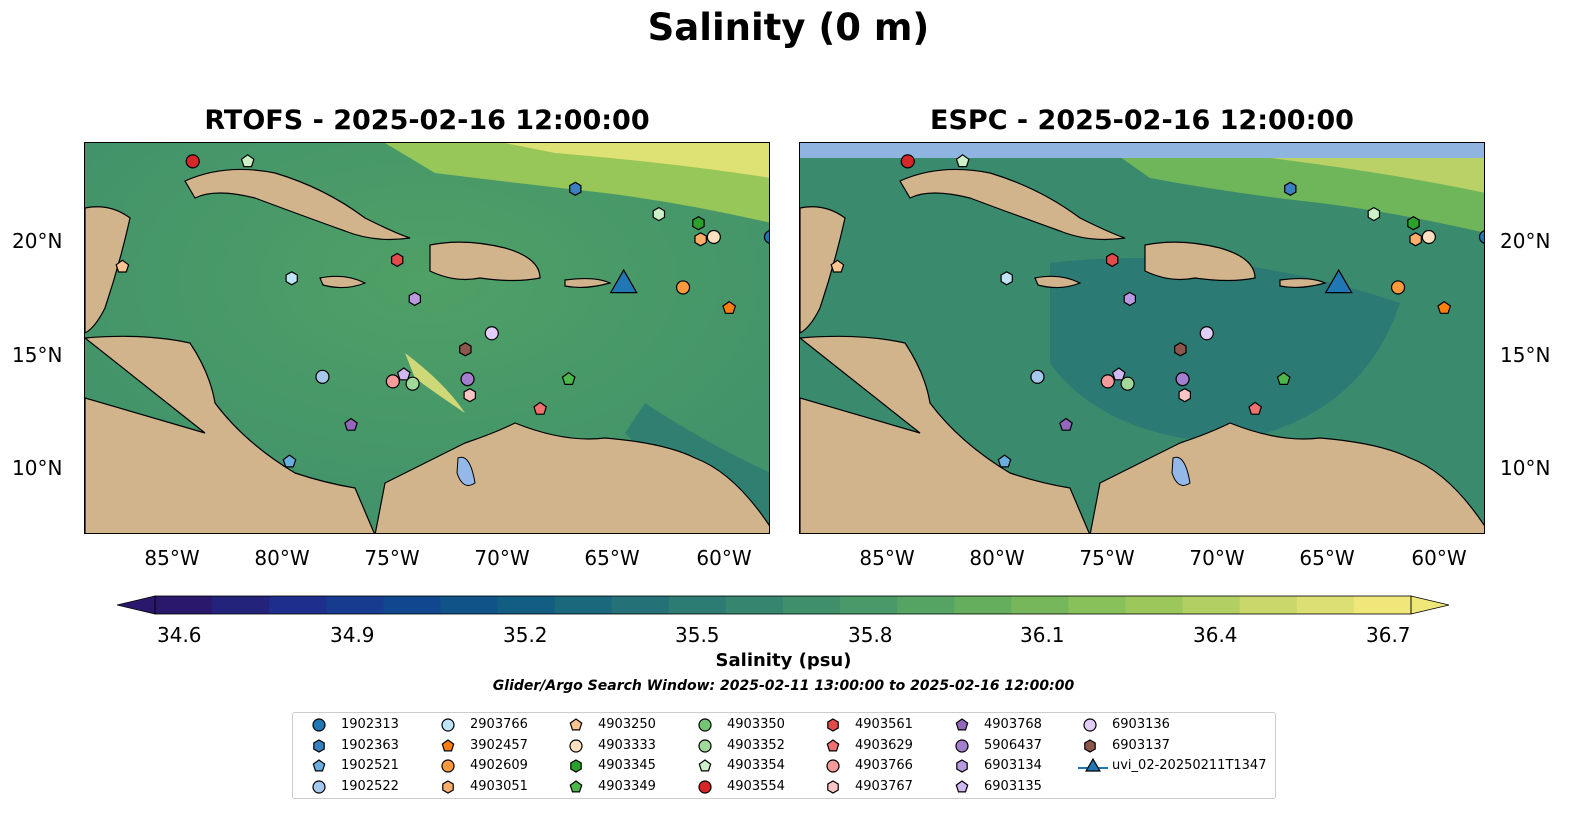 This screenshot has width=1577, height=827. Describe the element at coordinates (884, 724) in the screenshot. I see `legend-label: 4903561` at that location.